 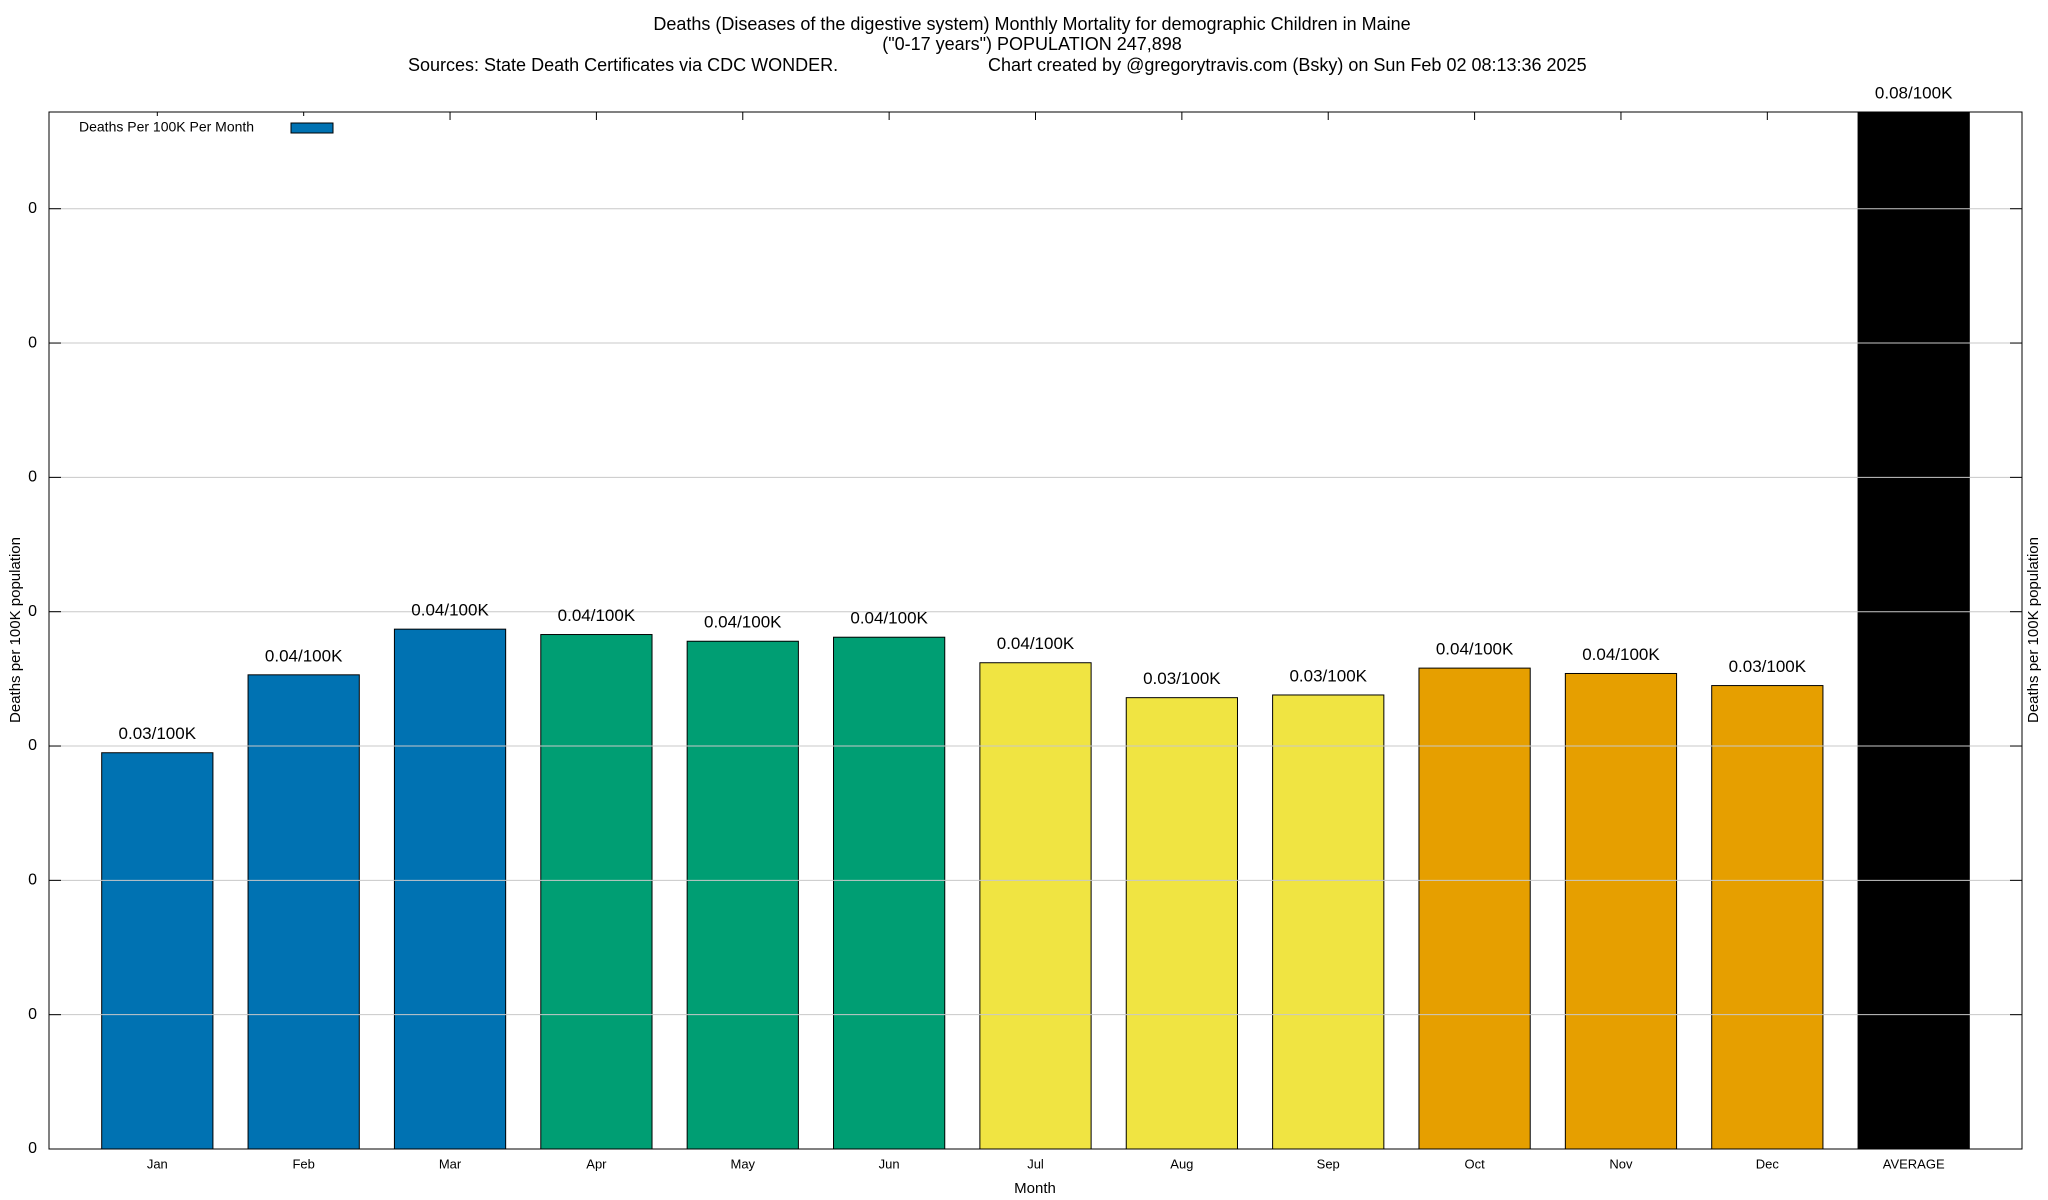 I want to click on x-axis-label: Month, so click(x=1035, y=1188).